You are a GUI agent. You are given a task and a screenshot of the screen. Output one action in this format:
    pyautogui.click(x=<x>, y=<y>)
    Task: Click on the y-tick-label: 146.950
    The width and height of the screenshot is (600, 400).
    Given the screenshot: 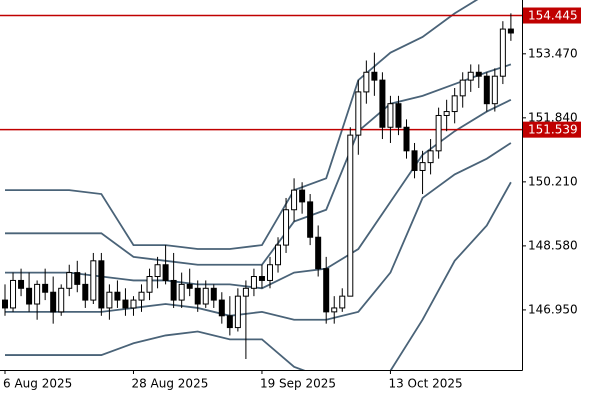 What is the action you would take?
    pyautogui.click(x=553, y=309)
    